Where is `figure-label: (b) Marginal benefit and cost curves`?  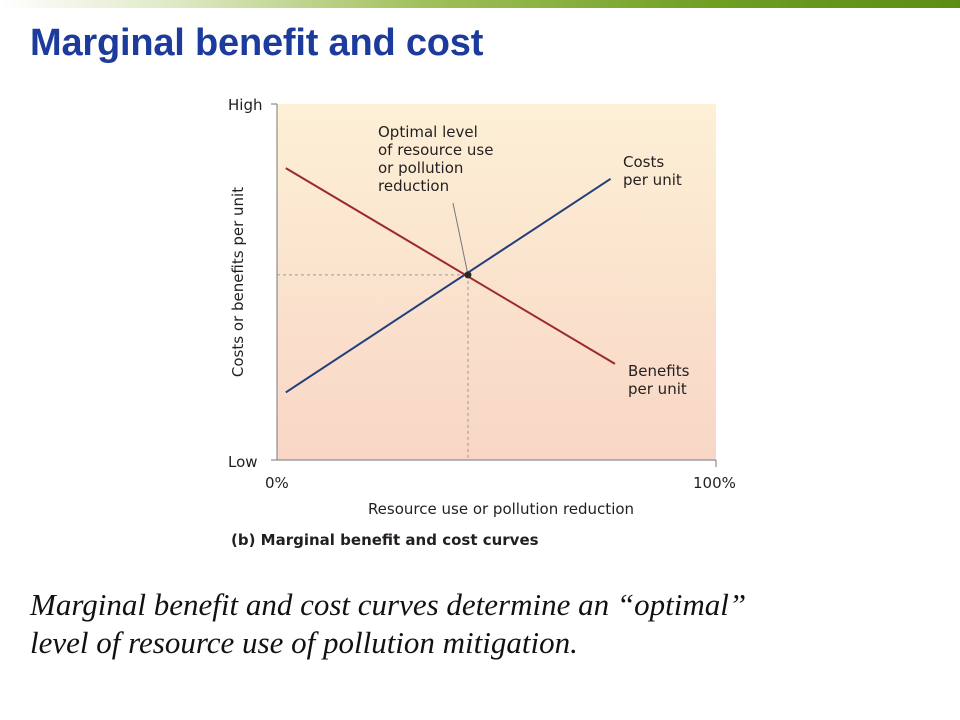 figure-label: (b) Marginal benefit and cost curves is located at coordinates (385, 540).